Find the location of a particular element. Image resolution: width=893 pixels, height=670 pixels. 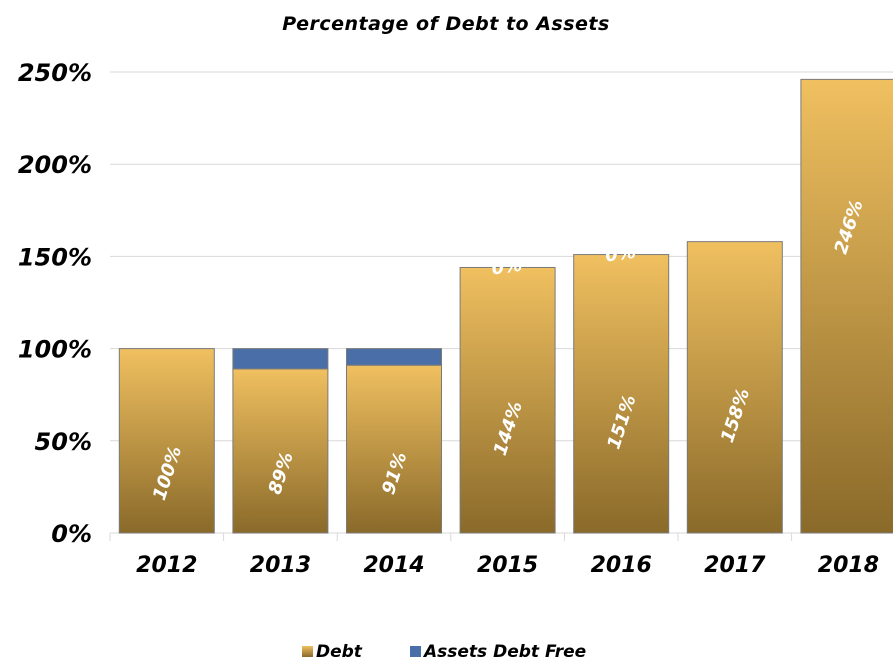

chart-title: Percentage of Debt to Assets is located at coordinates (446, 24).